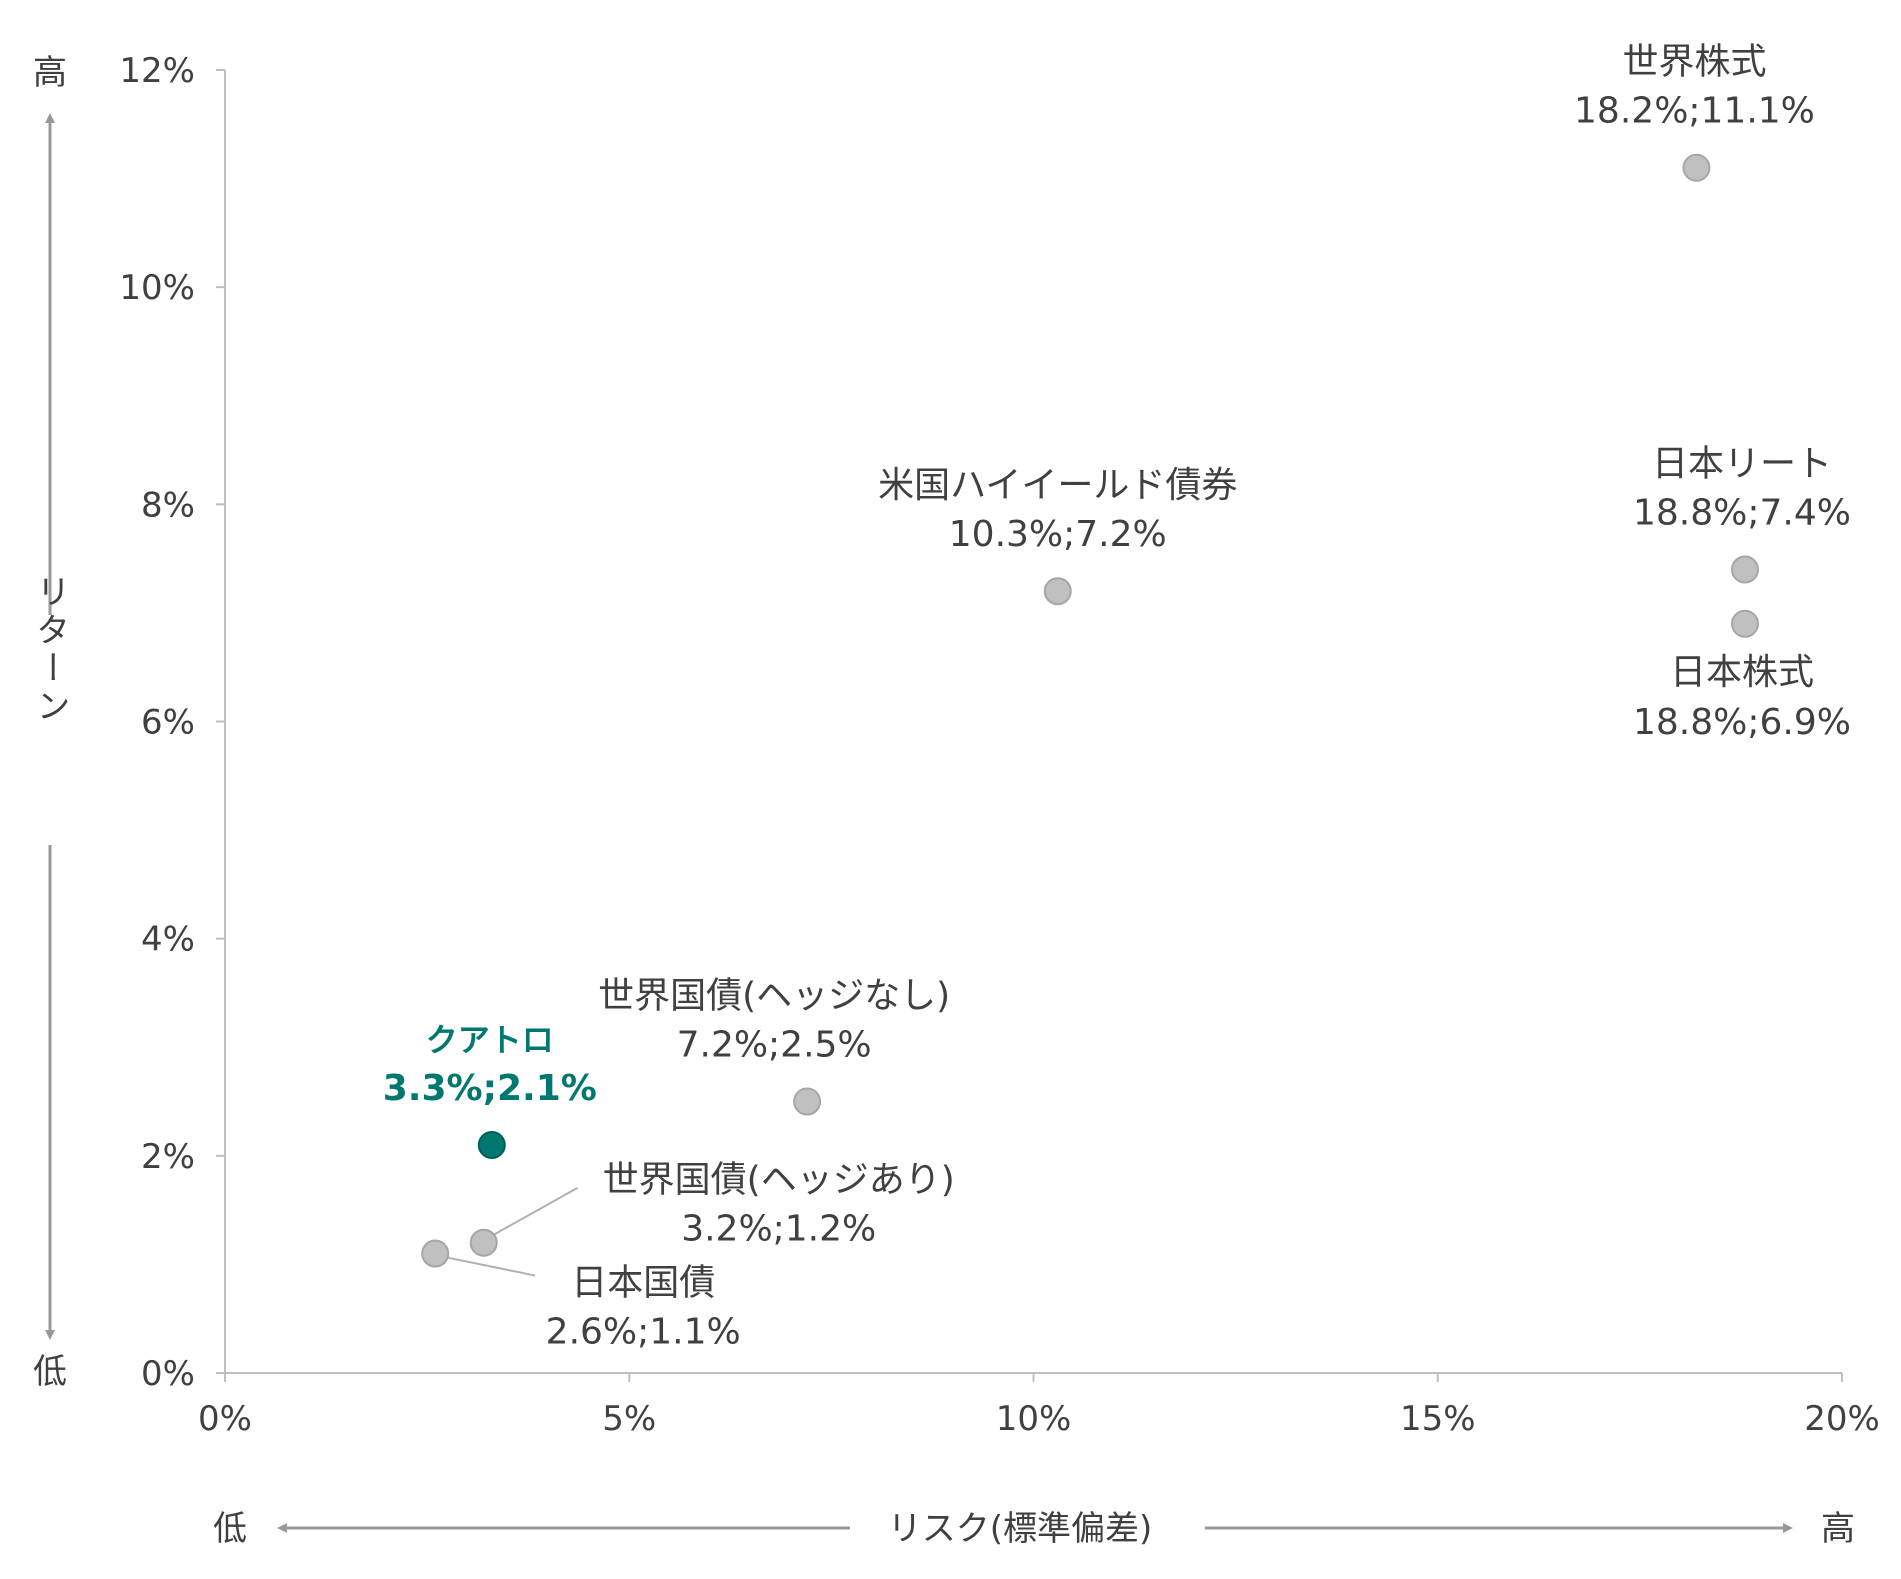 The width and height of the screenshot is (1901, 1579). What do you see at coordinates (1057, 485) in the screenshot?
I see `point-name-label: 米国ハイイールド債券` at bounding box center [1057, 485].